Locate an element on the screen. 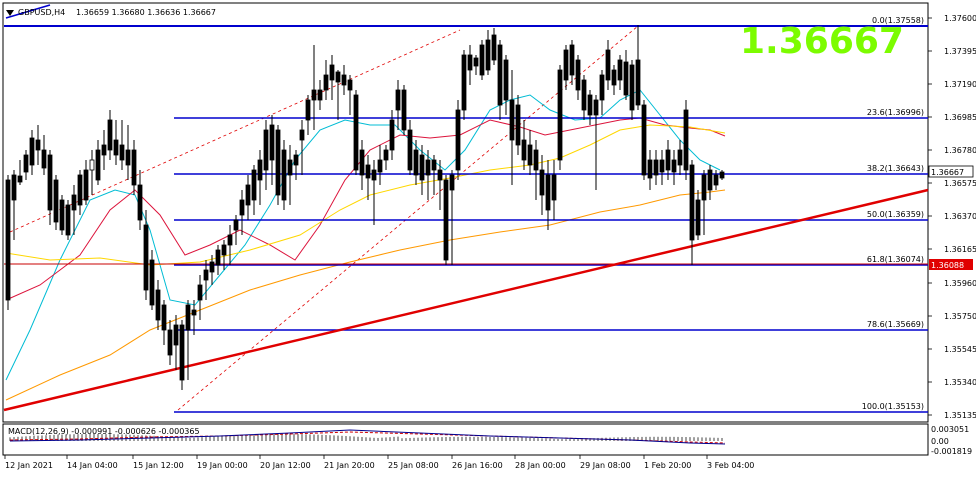  price-tick-label: 1.36575 is located at coordinates (960, 183).